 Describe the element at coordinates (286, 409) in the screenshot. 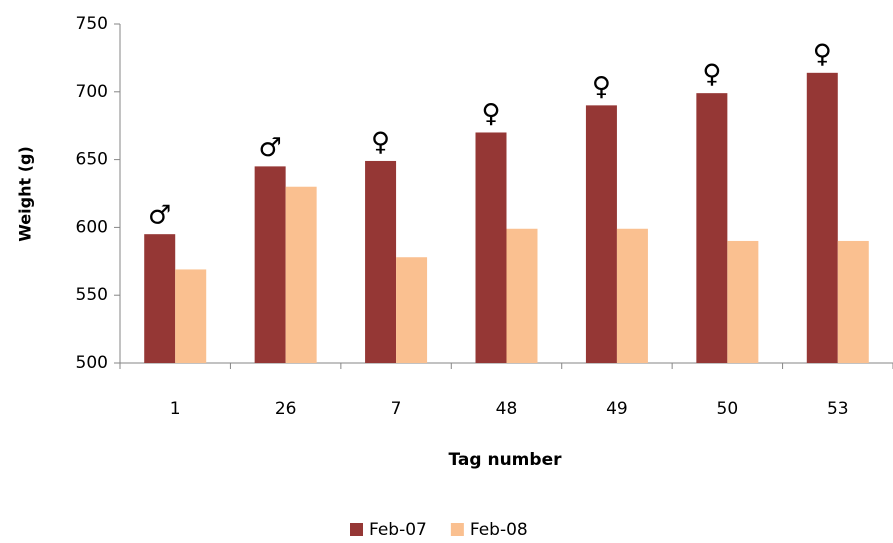

I see `x-tick-label: 26` at that location.